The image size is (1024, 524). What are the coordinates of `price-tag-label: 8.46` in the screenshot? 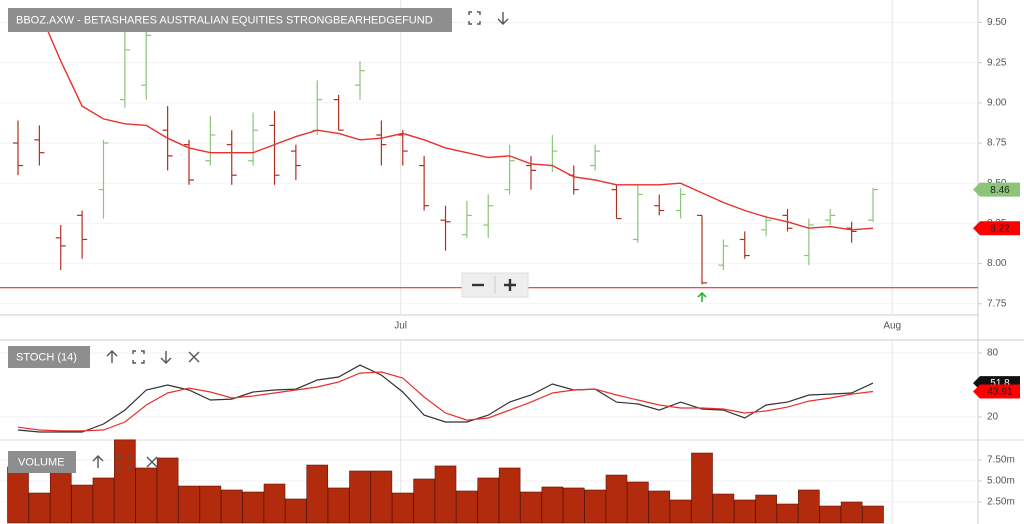 It's located at (1000, 190).